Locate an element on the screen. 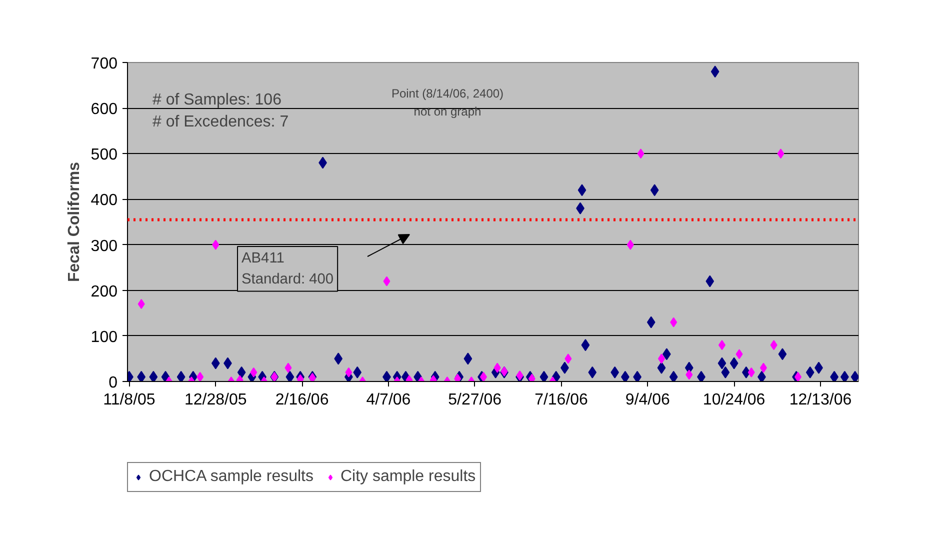 The height and width of the screenshot is (537, 932). y-tick-label: 600 is located at coordinates (104, 109).